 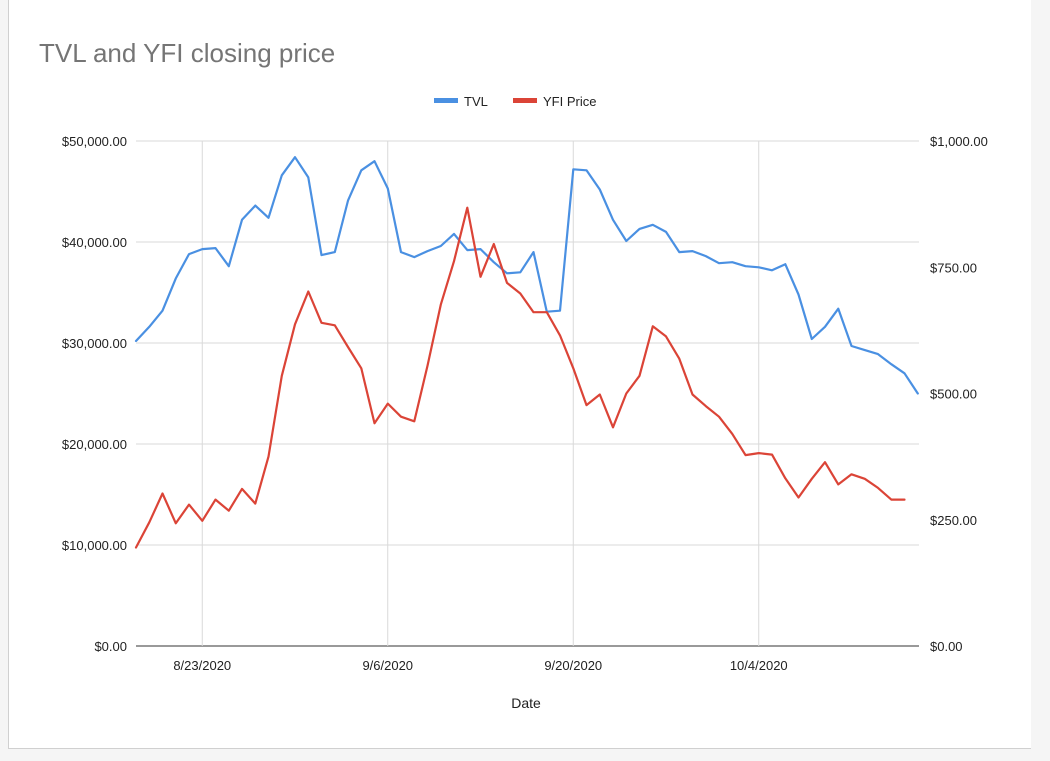 I want to click on y-right-tick-label: $500.00, so click(x=953, y=394).